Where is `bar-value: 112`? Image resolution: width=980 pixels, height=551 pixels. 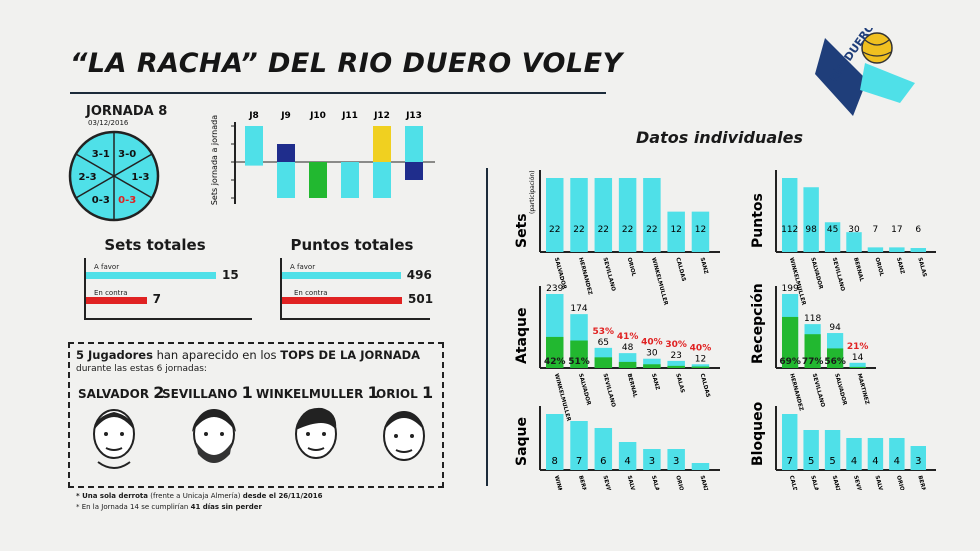
bar-value: 112 is located at coordinates (789, 230).